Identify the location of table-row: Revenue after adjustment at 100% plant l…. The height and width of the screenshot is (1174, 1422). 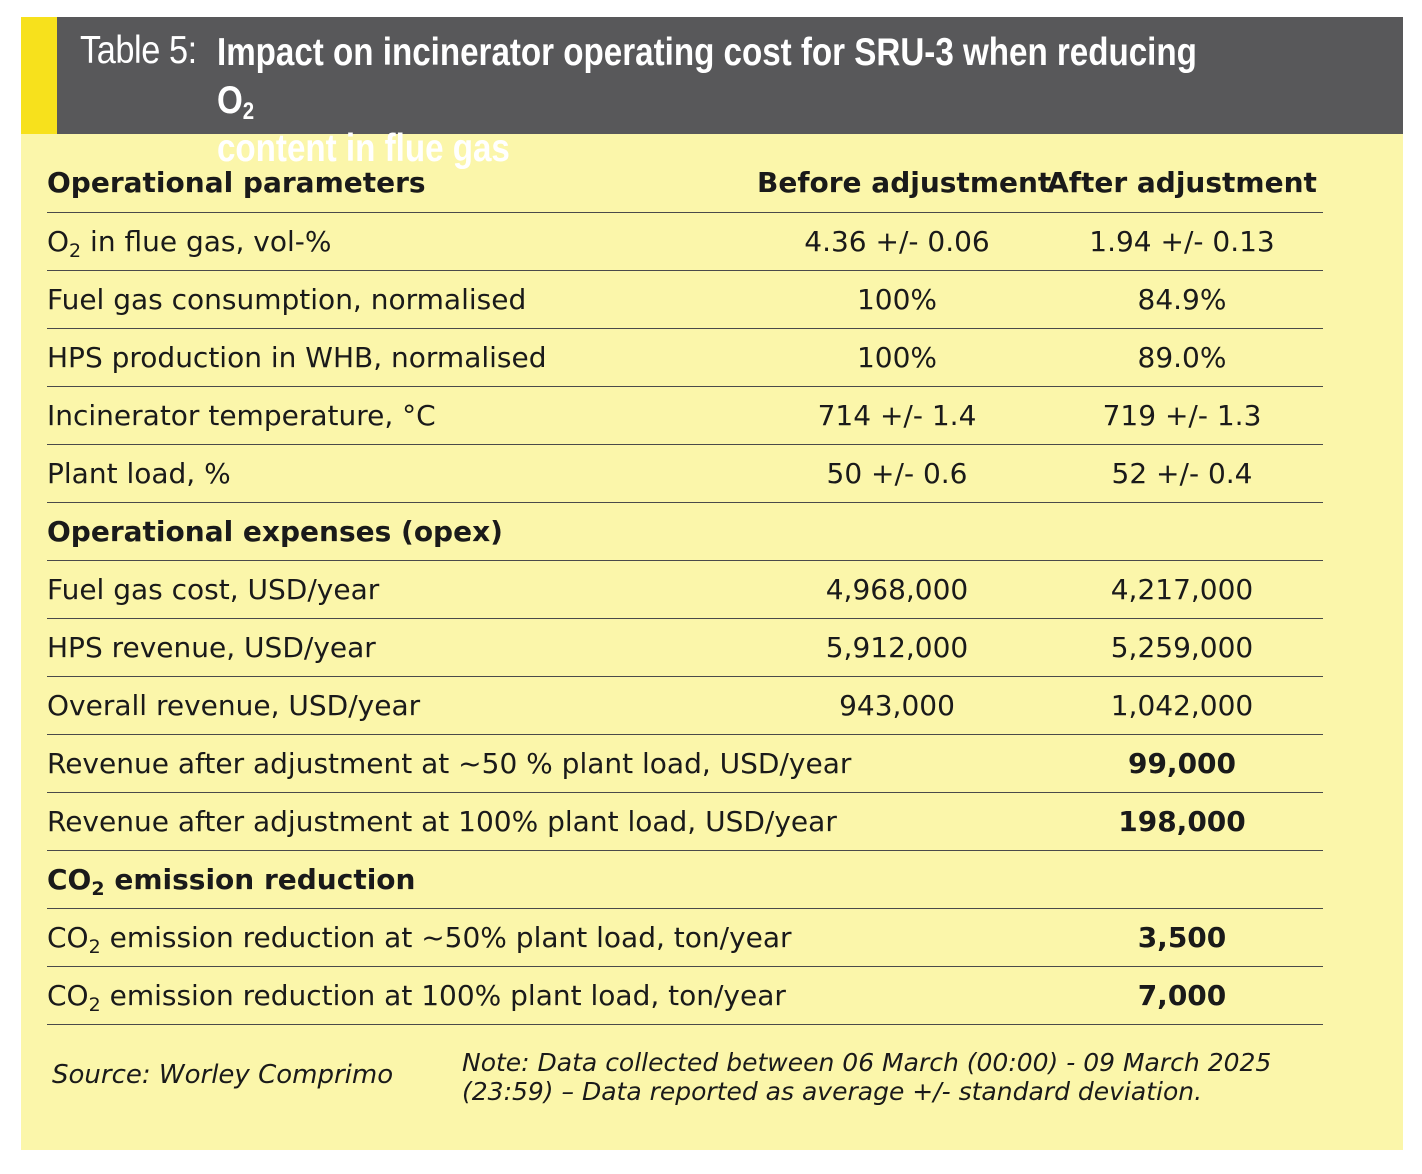
(685, 822).